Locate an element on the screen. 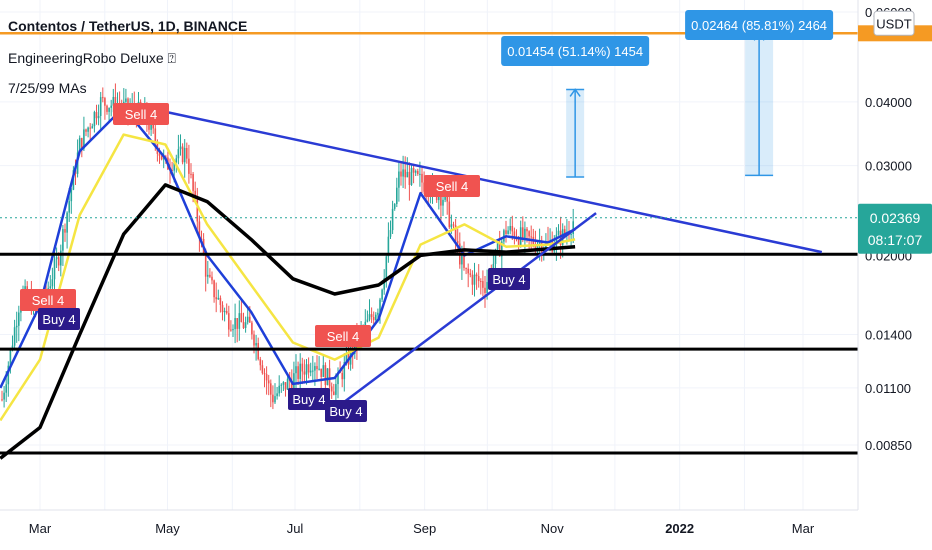  buy-signal is located at coordinates (309, 399).